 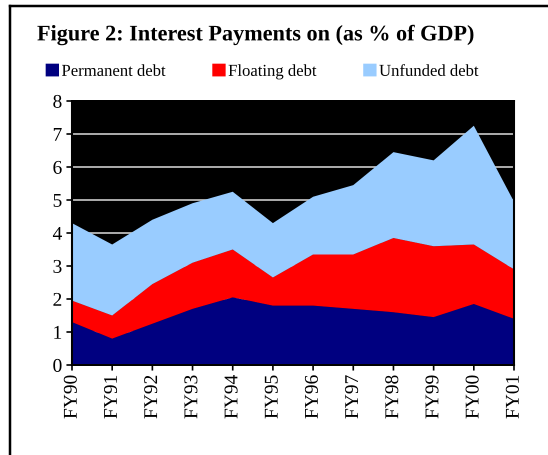 What do you see at coordinates (432, 397) in the screenshot?
I see `x-tick-label: FY99` at bounding box center [432, 397].